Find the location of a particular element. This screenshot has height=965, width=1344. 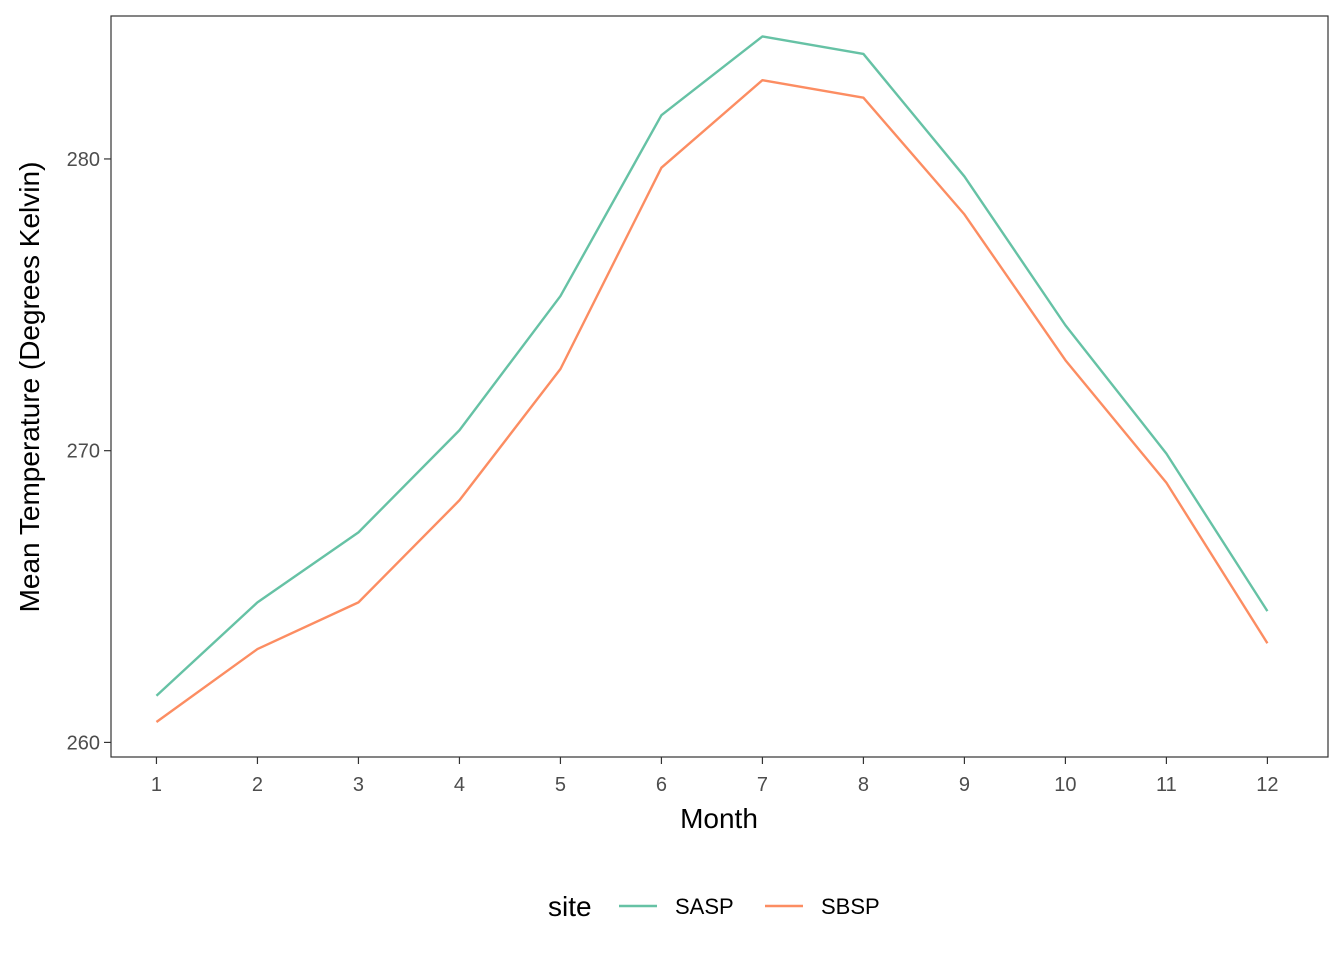

x-tick-label: 7 is located at coordinates (762, 785).